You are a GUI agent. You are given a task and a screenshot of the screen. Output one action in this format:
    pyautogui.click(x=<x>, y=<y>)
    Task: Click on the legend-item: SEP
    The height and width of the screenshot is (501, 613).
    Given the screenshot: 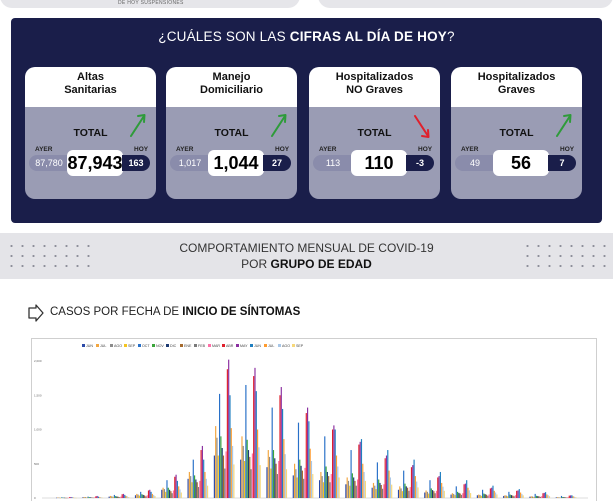 What is the action you would take?
    pyautogui.click(x=298, y=346)
    